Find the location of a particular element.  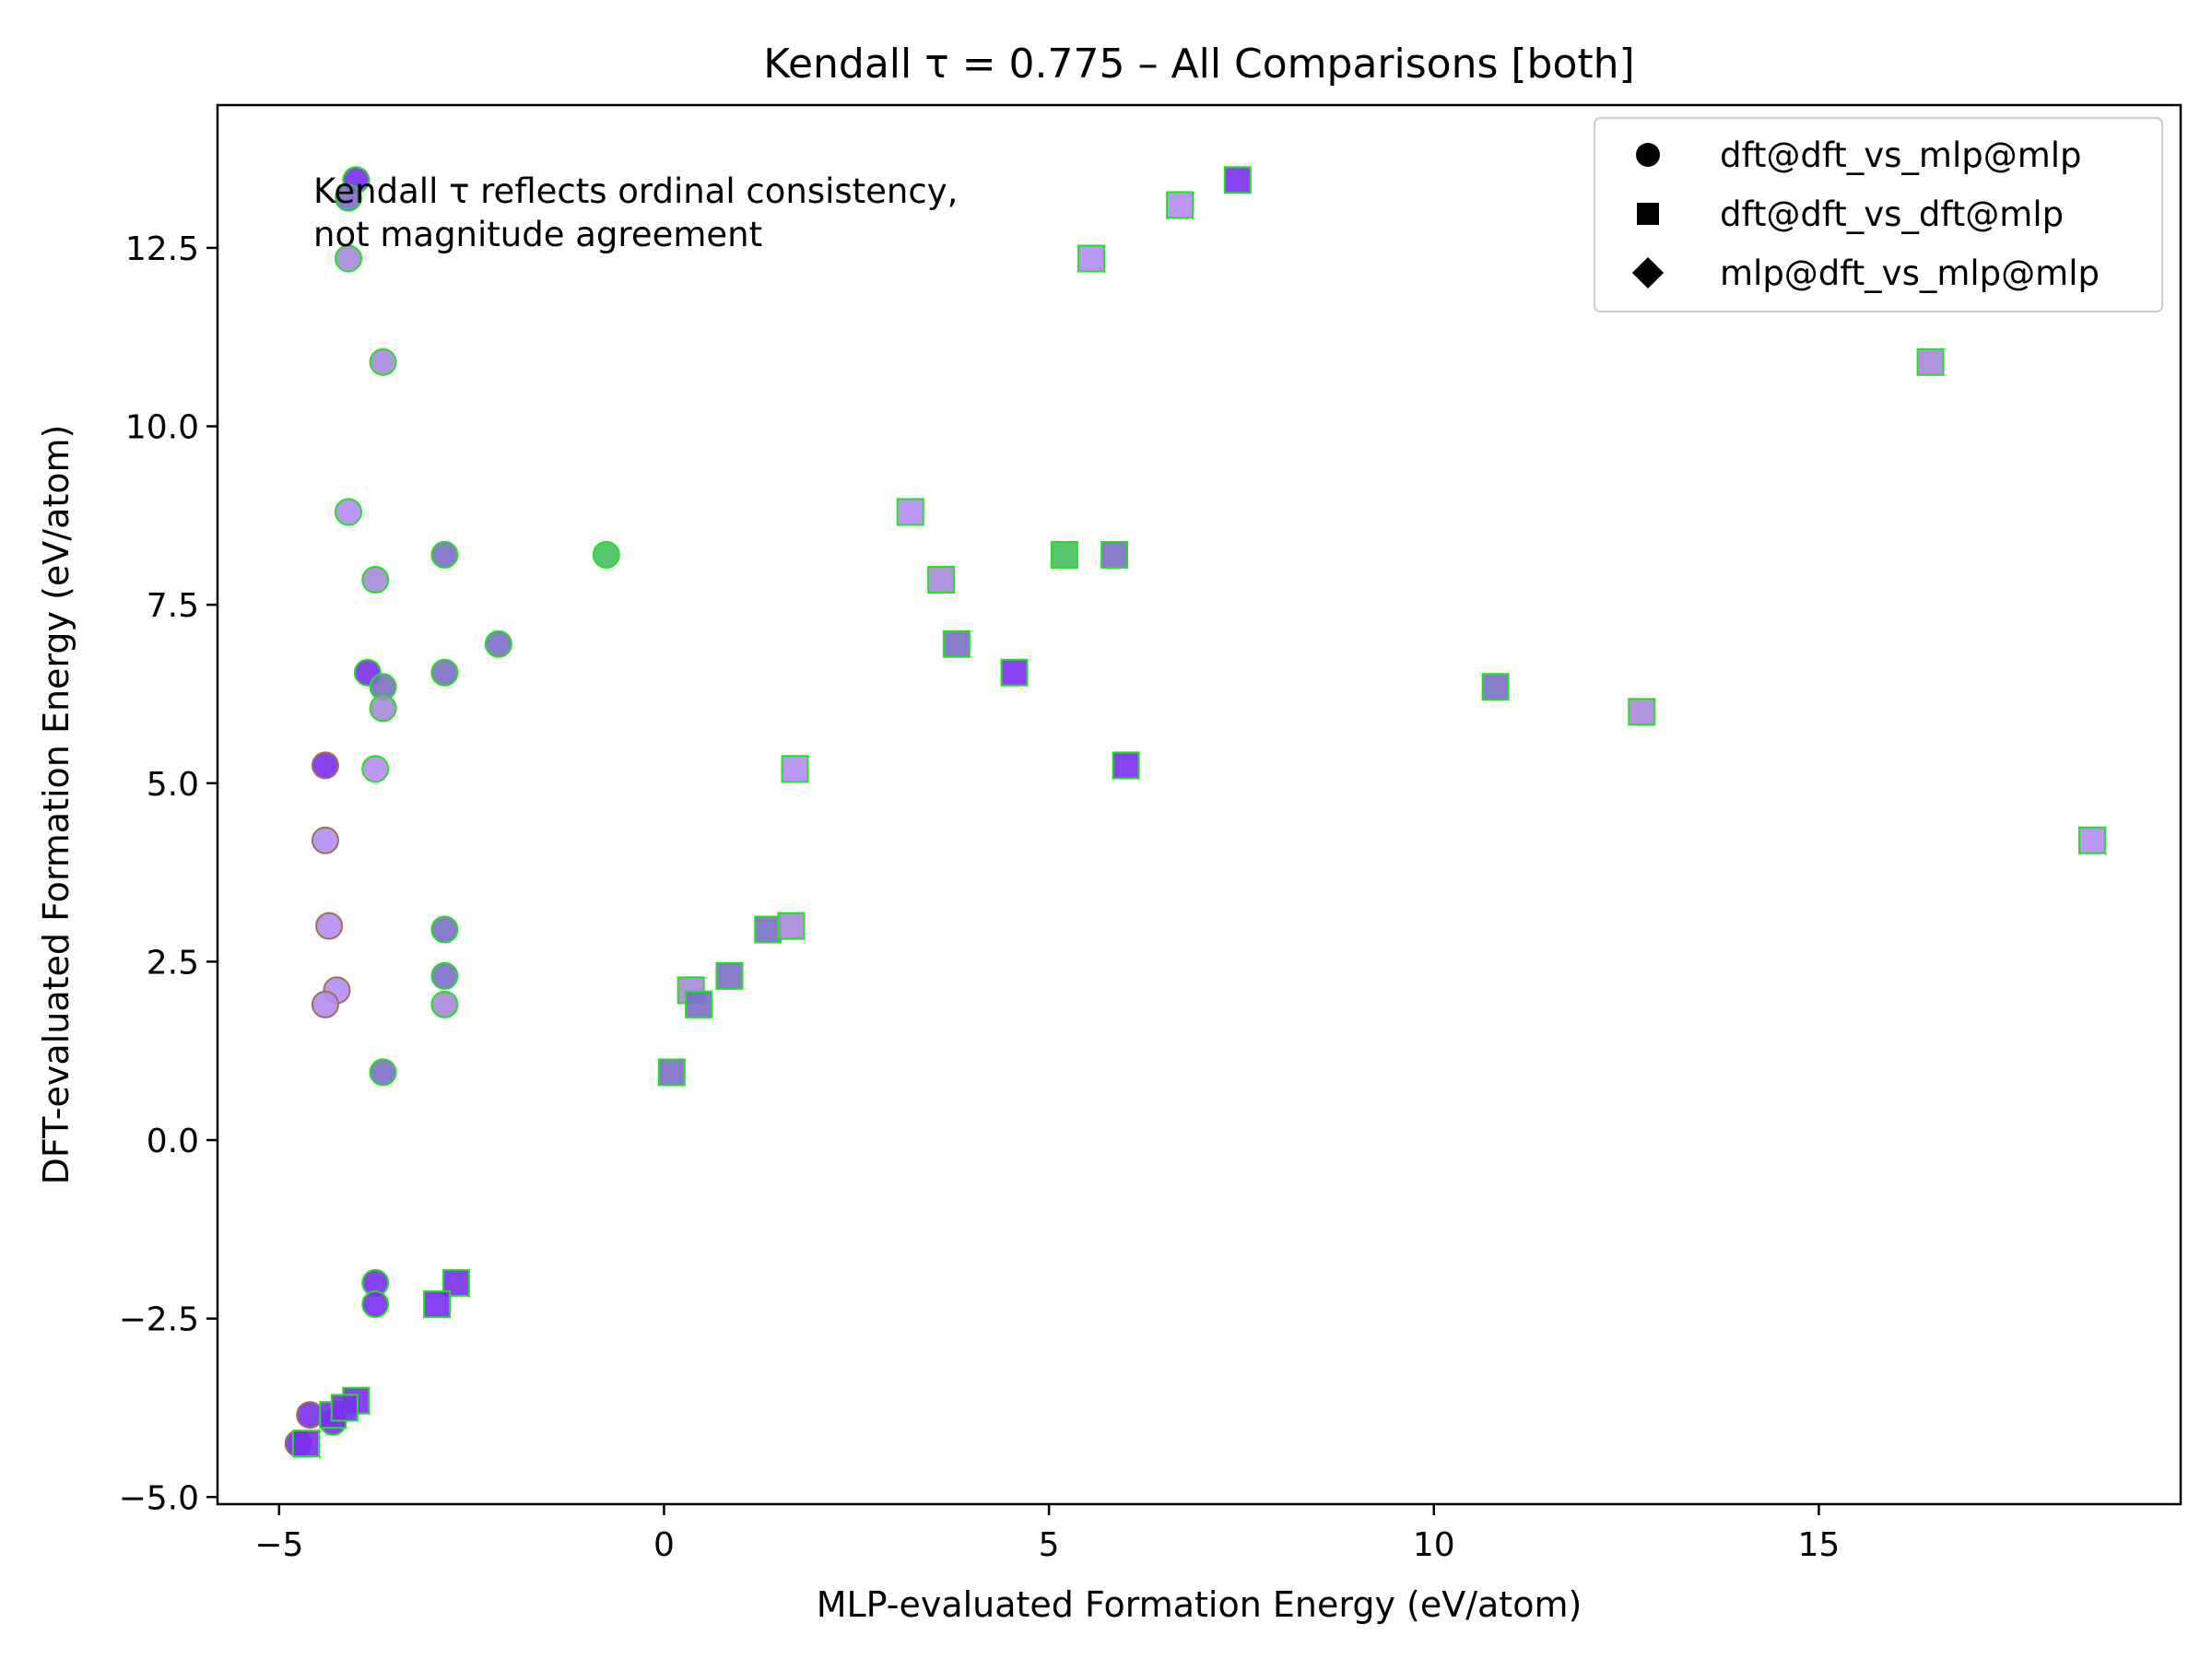

y-tick-label: −2.5 is located at coordinates (159, 1320).